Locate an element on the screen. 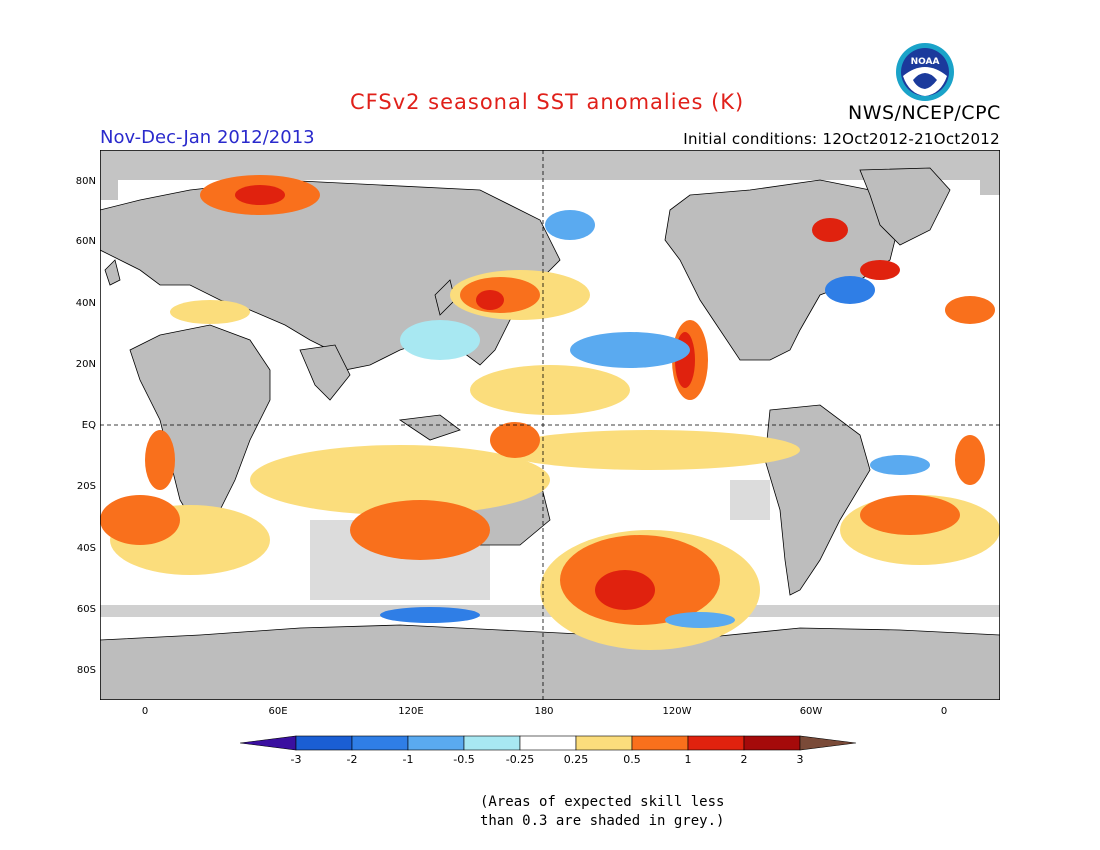 The image size is (1100, 850). colorbar-tick-label: 0.25 is located at coordinates (576, 759).